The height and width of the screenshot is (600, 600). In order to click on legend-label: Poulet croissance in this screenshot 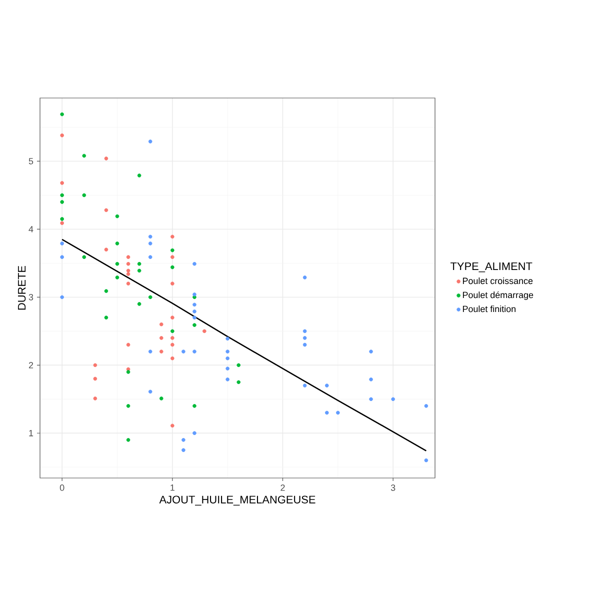, I will do `click(497, 280)`.